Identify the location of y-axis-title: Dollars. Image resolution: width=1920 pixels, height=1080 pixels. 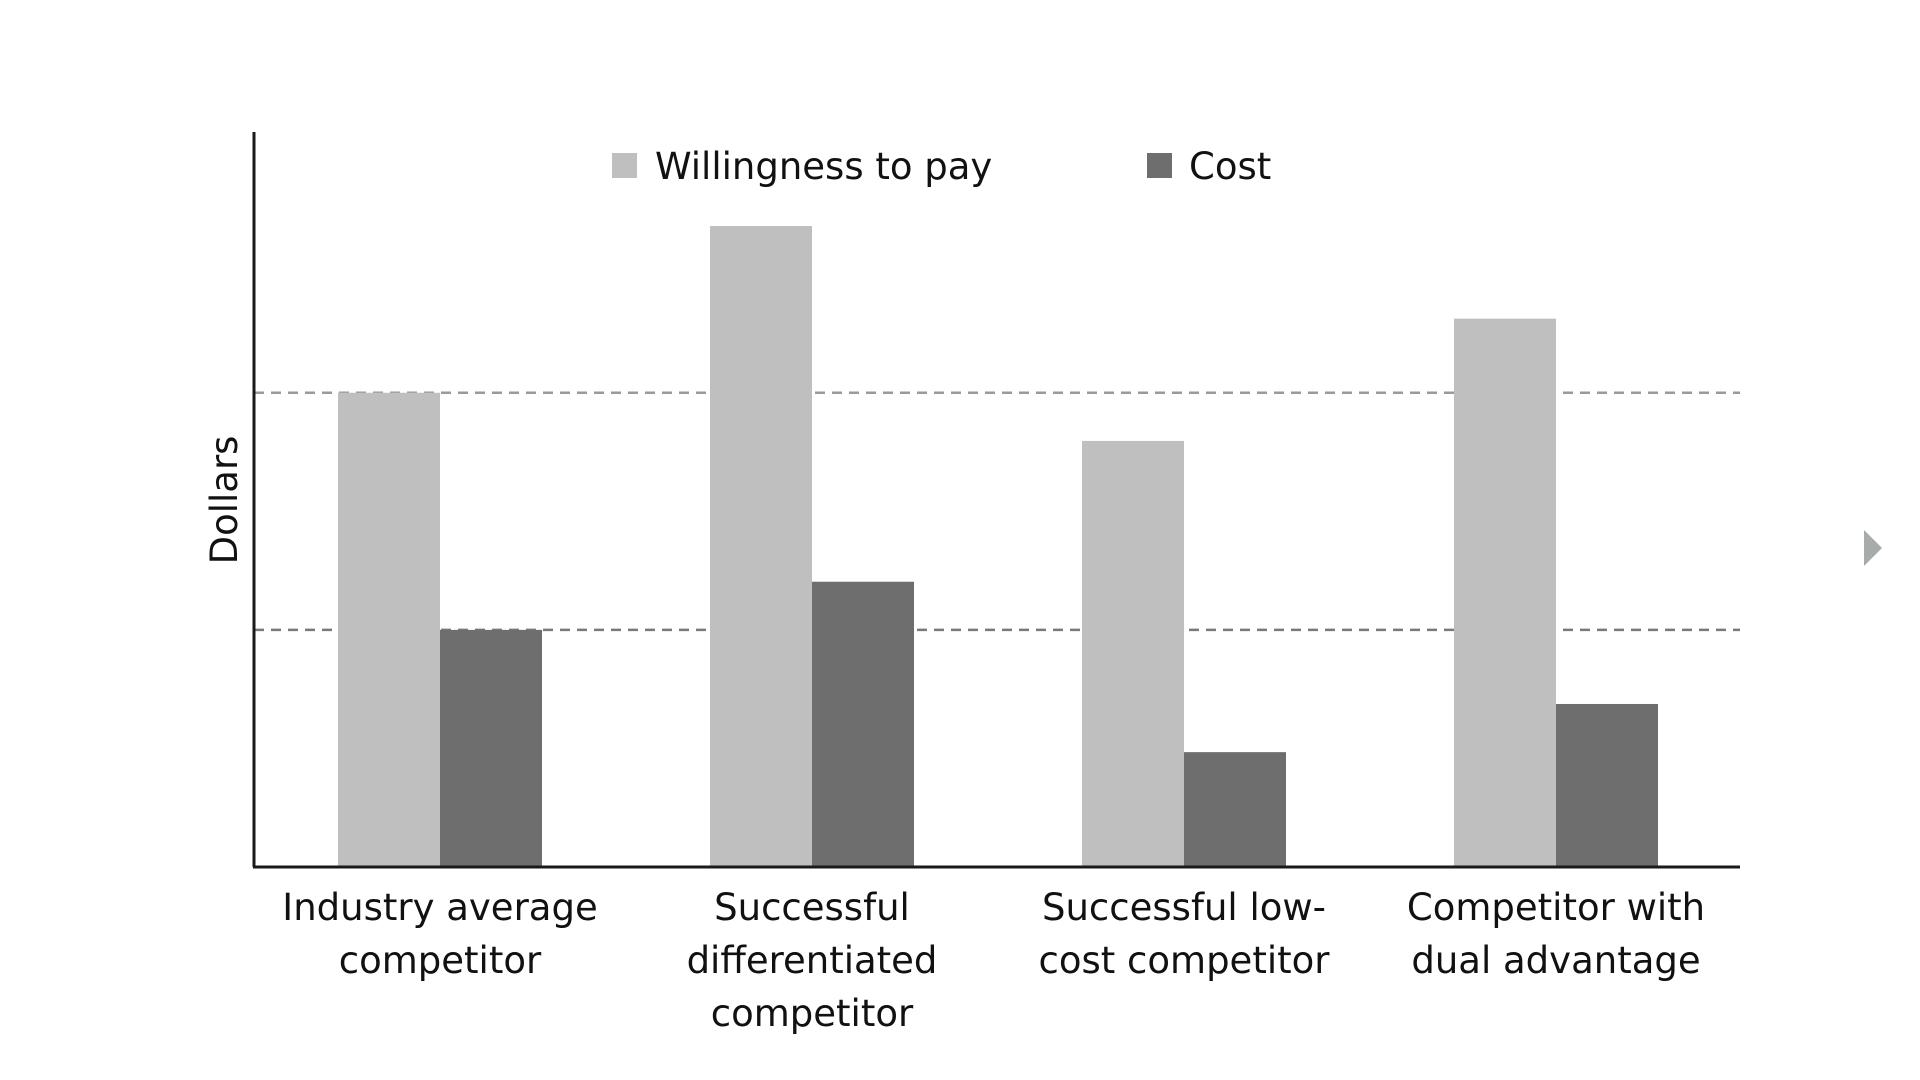
(224, 500).